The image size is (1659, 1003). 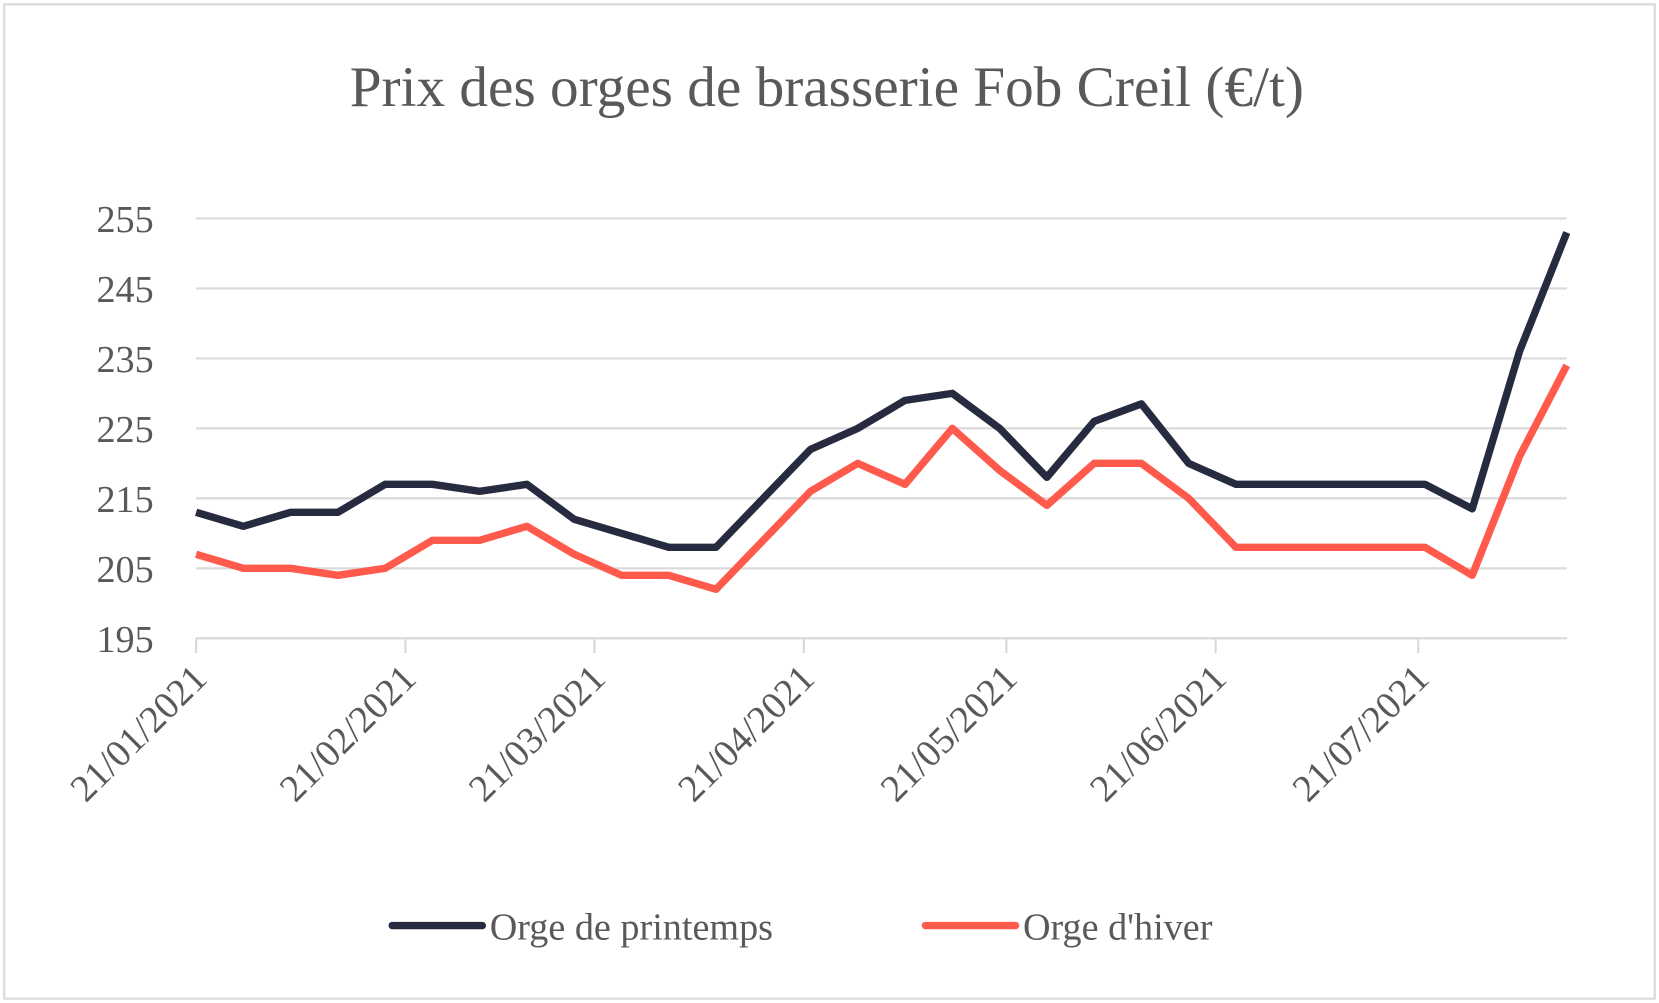 I want to click on y-tick-label: 245, so click(x=124, y=290).